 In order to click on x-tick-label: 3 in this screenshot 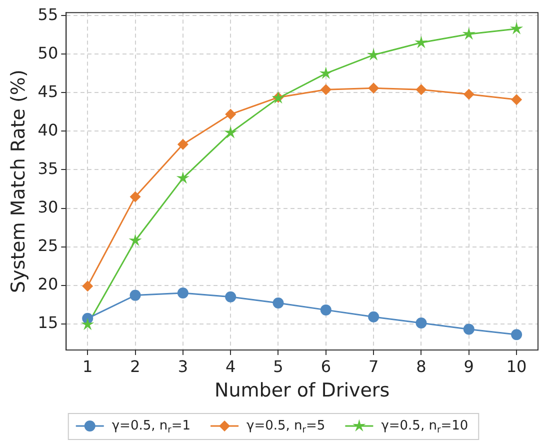, I will do `click(183, 366)`.